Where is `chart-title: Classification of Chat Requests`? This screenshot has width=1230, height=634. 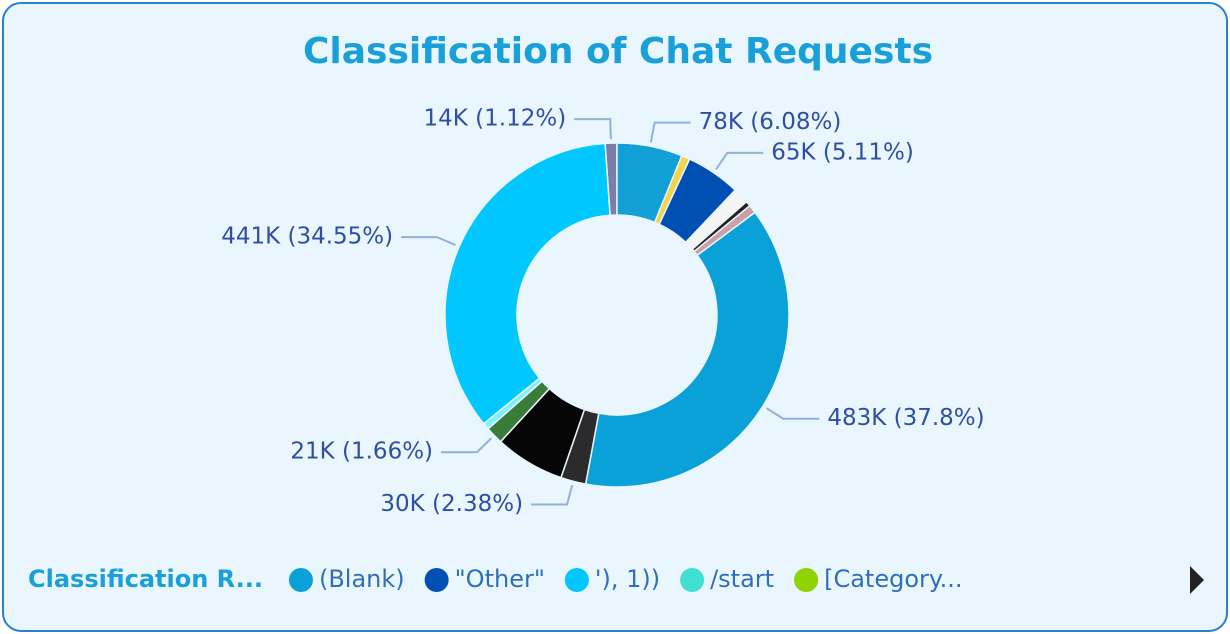 chart-title: Classification of Chat Requests is located at coordinates (618, 51).